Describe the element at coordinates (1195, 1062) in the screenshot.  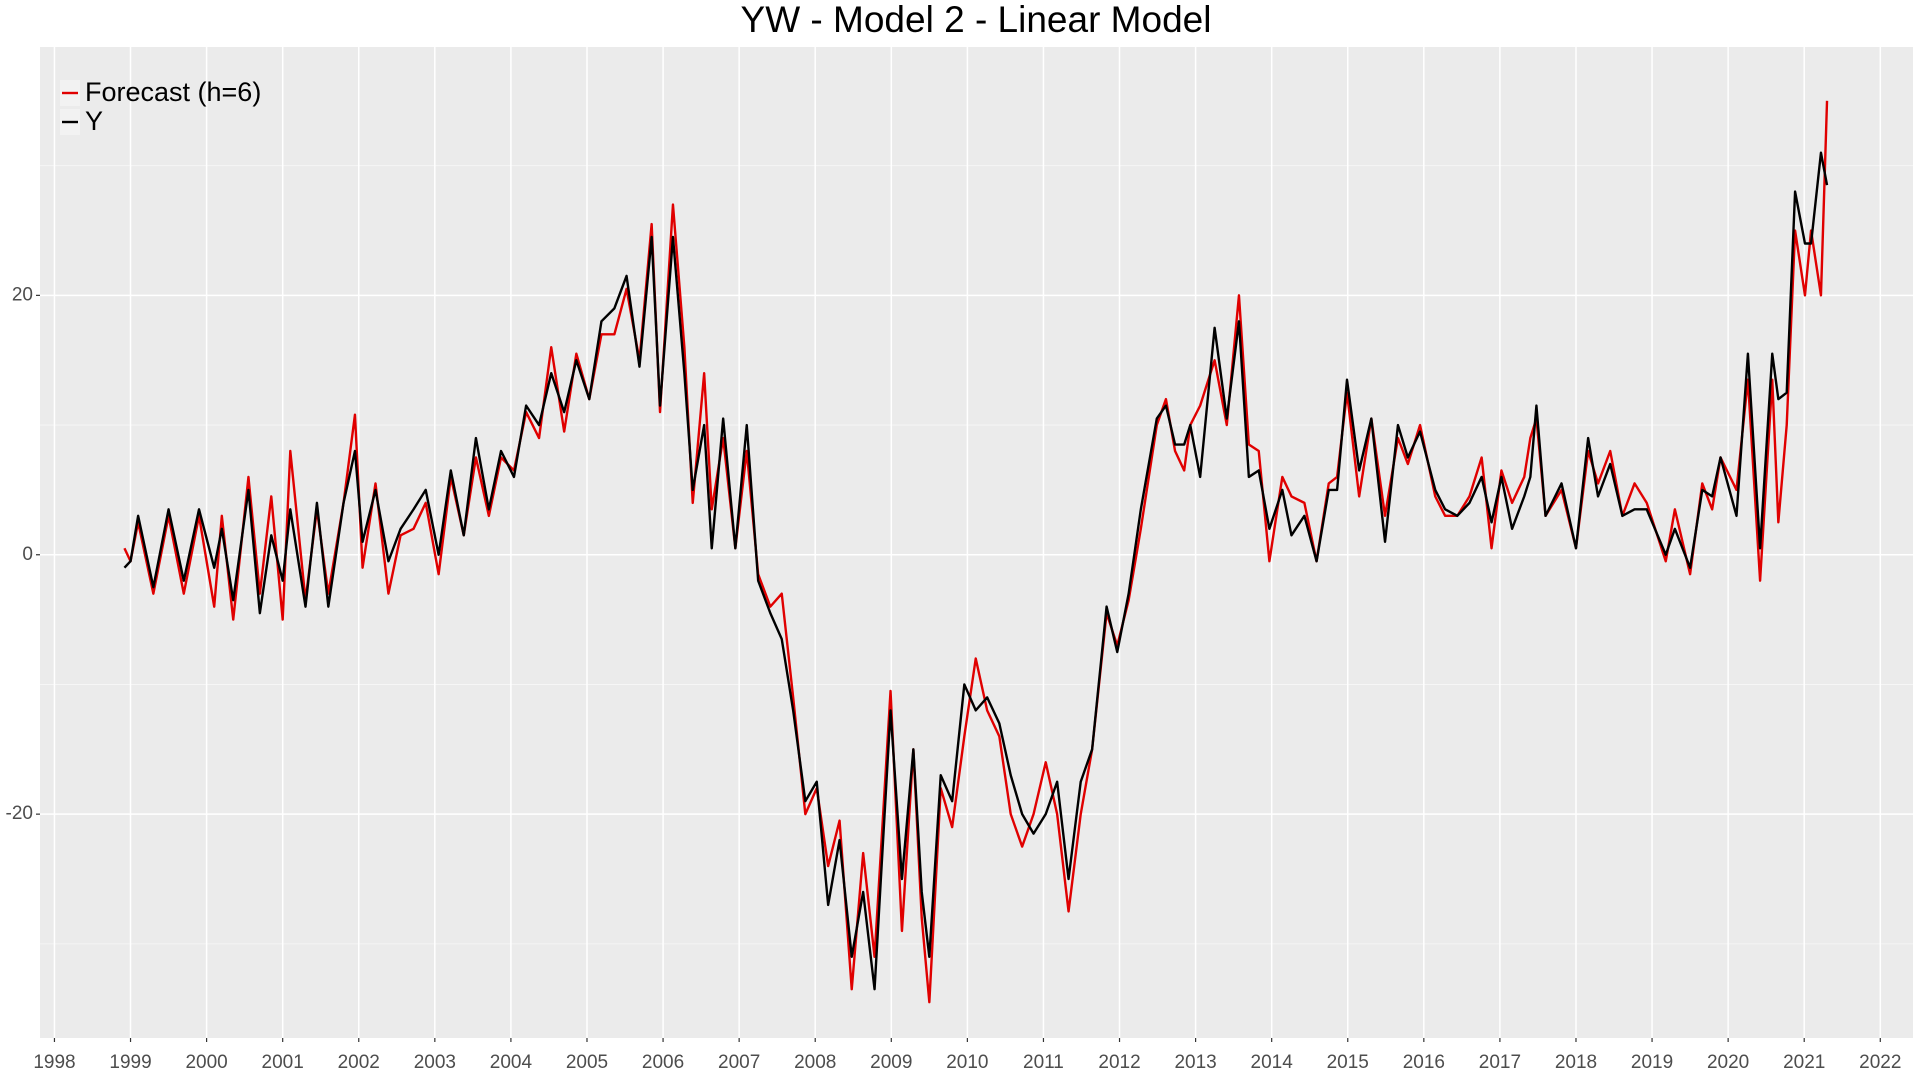
I see `x-tick-label: 2013` at that location.